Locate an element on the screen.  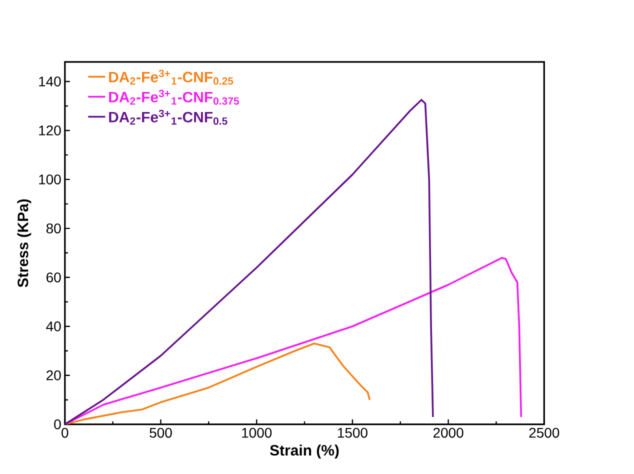
x-tick-label: 1000 is located at coordinates (257, 433).